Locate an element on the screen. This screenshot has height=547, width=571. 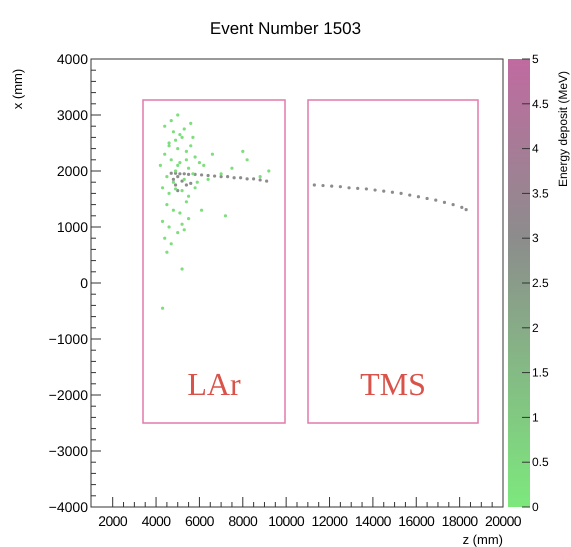
x-tick-label: 20000 is located at coordinates (503, 521).